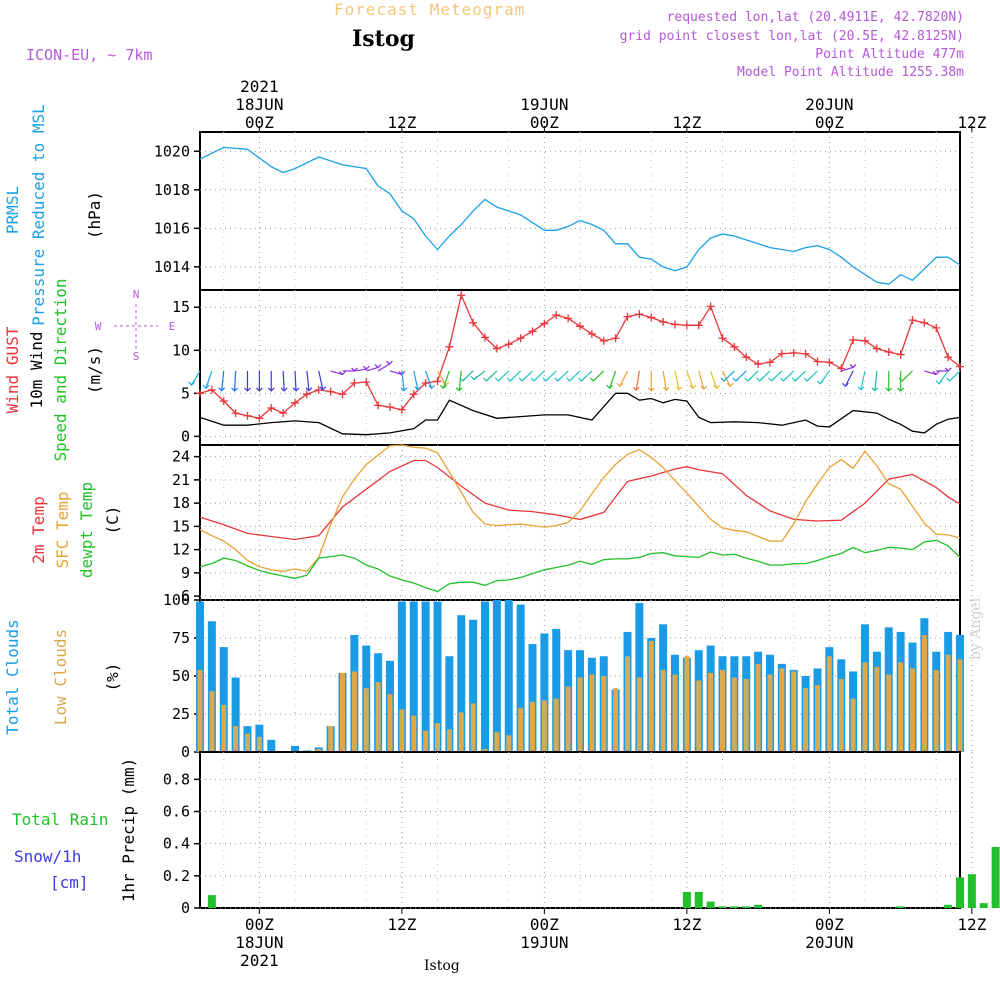 The height and width of the screenshot is (1000, 1000). Describe the element at coordinates (829, 104) in the screenshot. I see `time-label-top: 20JUN` at that location.